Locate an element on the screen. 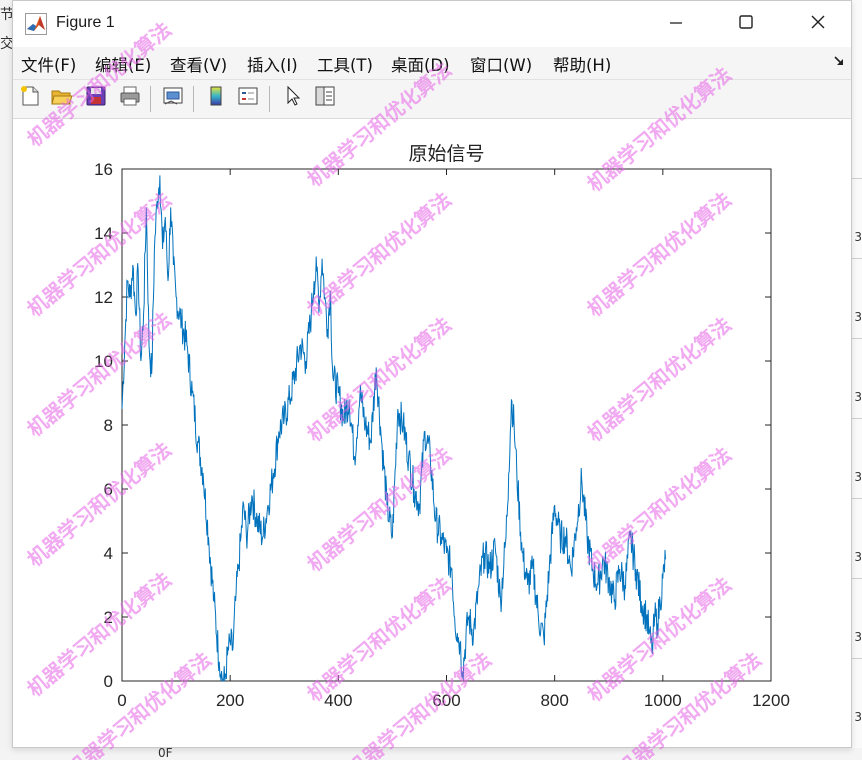 The image size is (862, 760). print-button is located at coordinates (130, 98).